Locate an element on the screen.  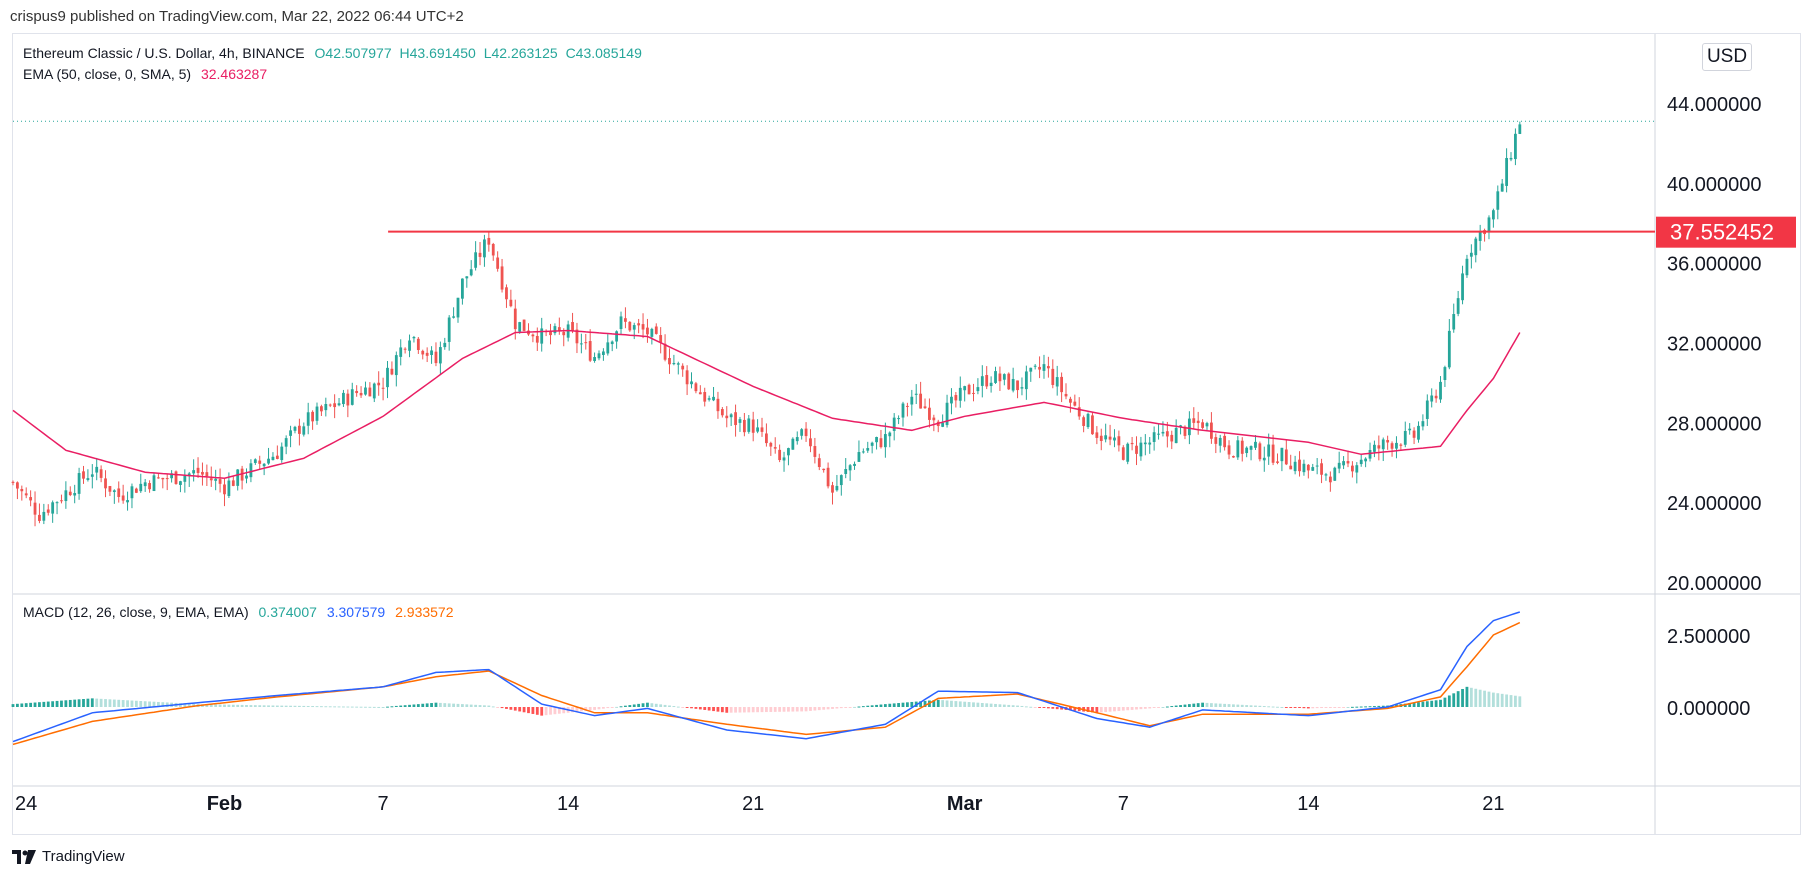
tradingview-logo-icon is located at coordinates (24, 856).